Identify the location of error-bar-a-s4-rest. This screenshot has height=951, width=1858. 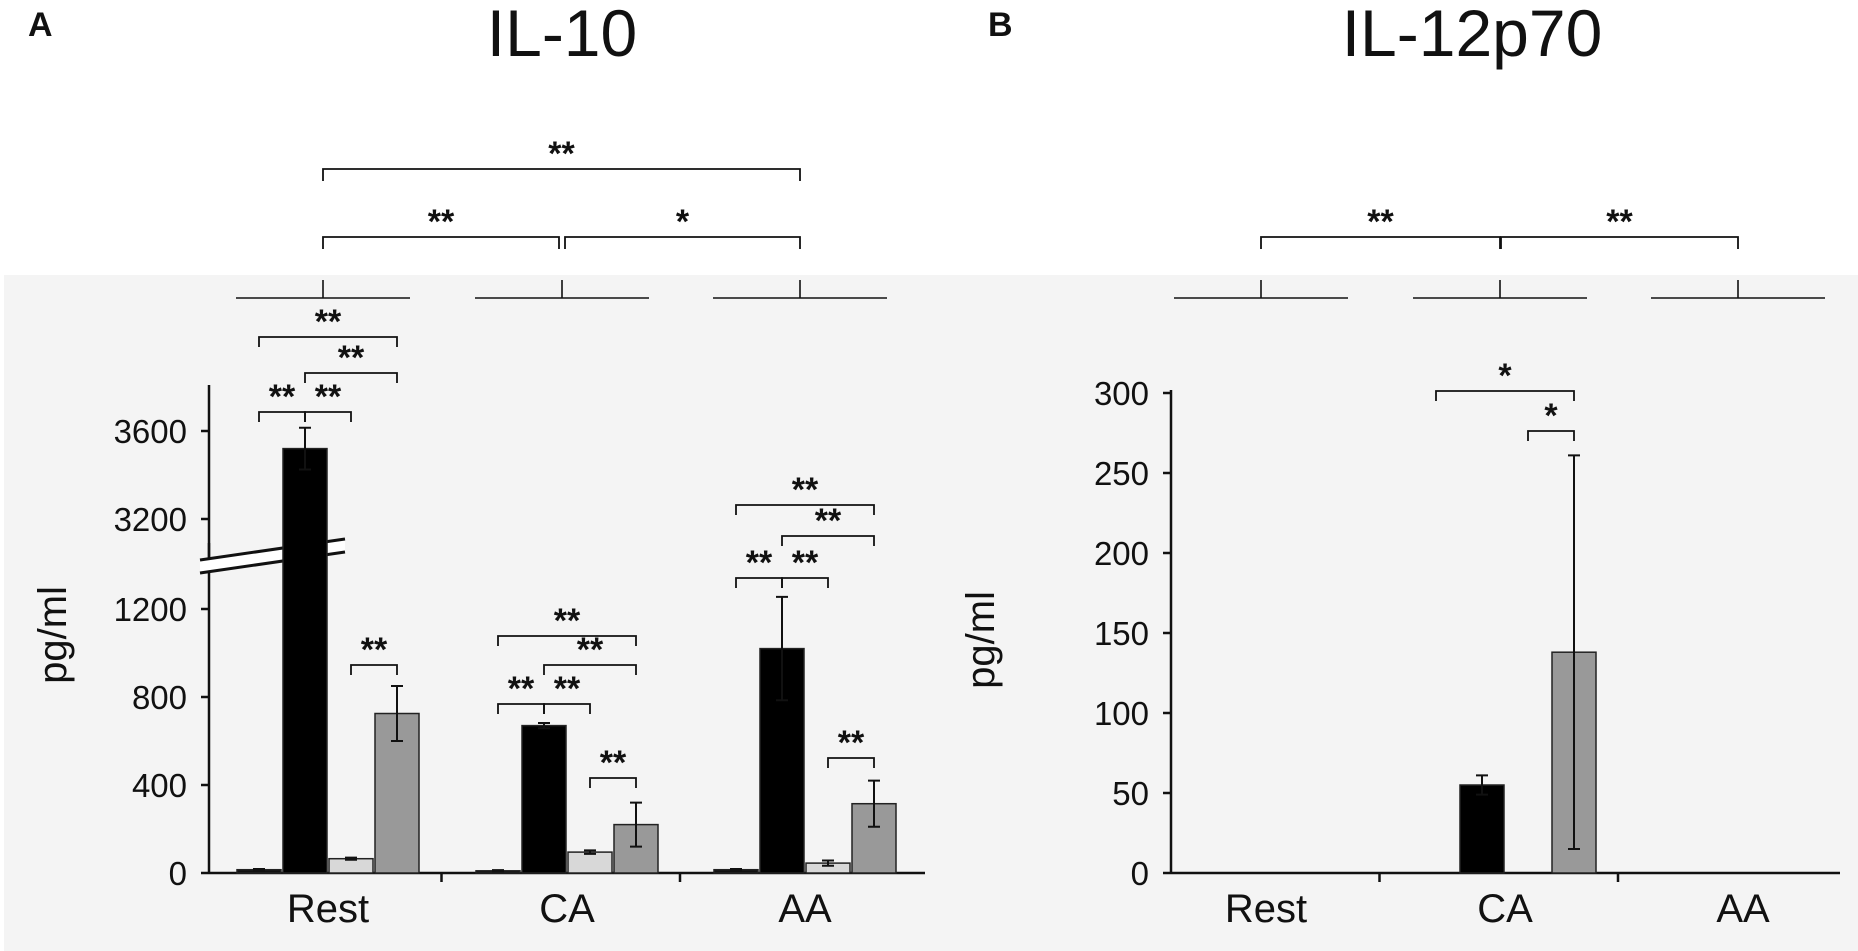
(397, 713).